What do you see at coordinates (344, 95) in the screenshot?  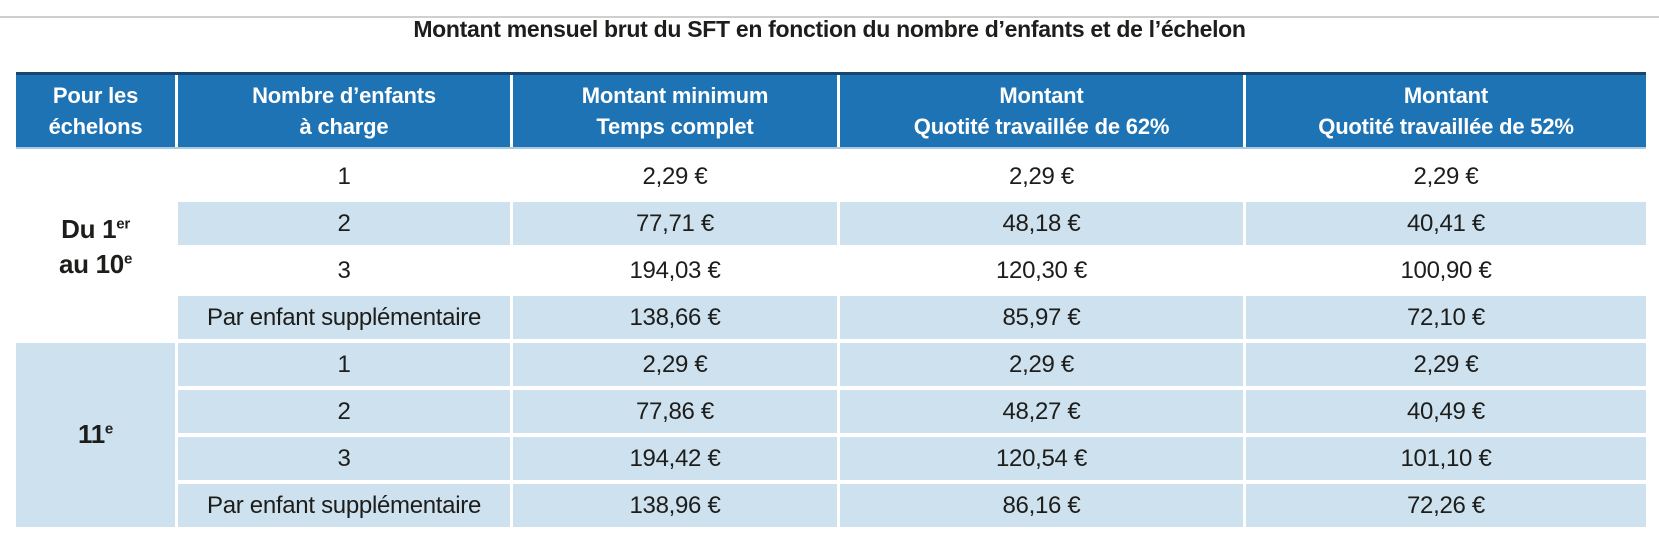 I see `header-line: Nombre d’enfants` at bounding box center [344, 95].